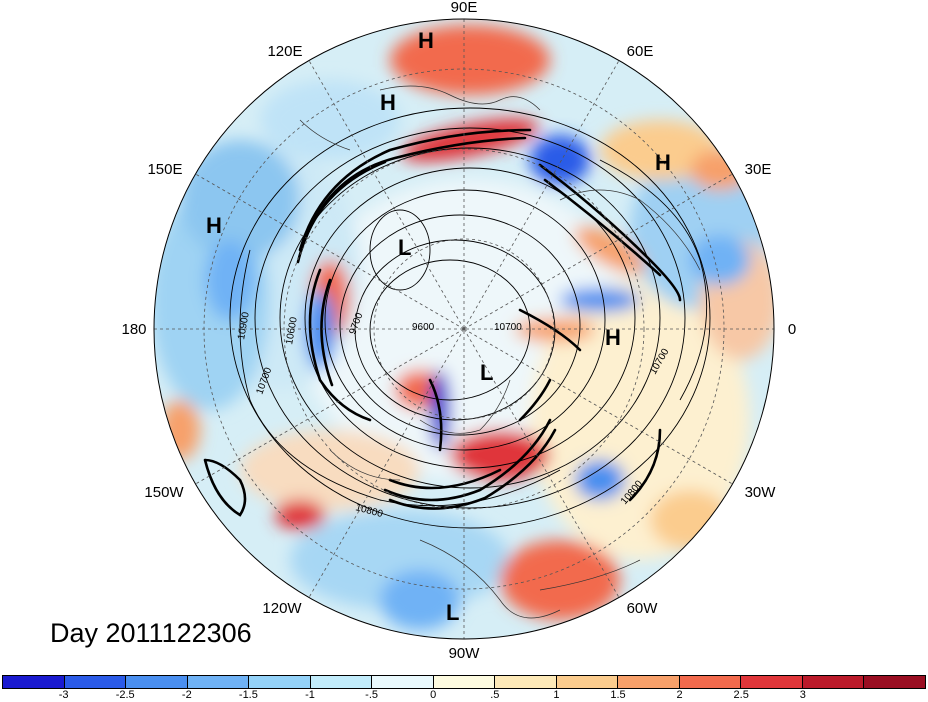 The width and height of the screenshot is (928, 702). What do you see at coordinates (125, 695) in the screenshot?
I see `colorbar-tick-label: -2.5` at bounding box center [125, 695].